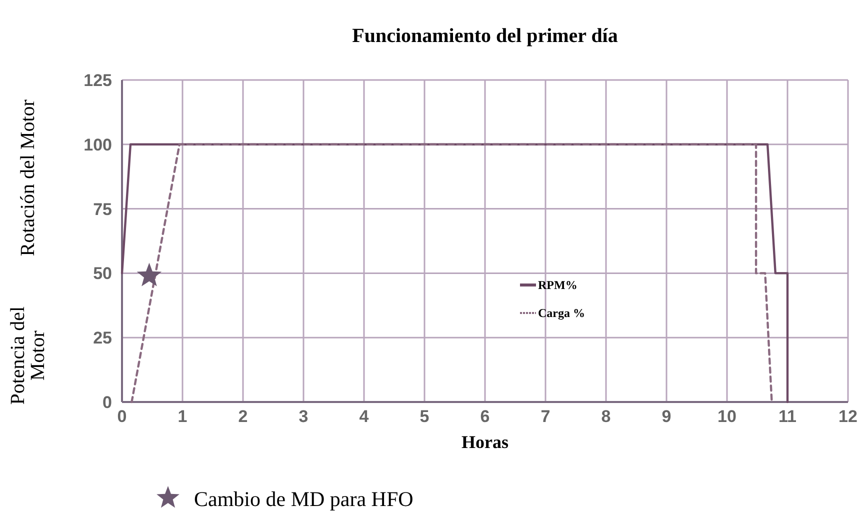  I want to click on x-tick-label: 10, so click(727, 416).